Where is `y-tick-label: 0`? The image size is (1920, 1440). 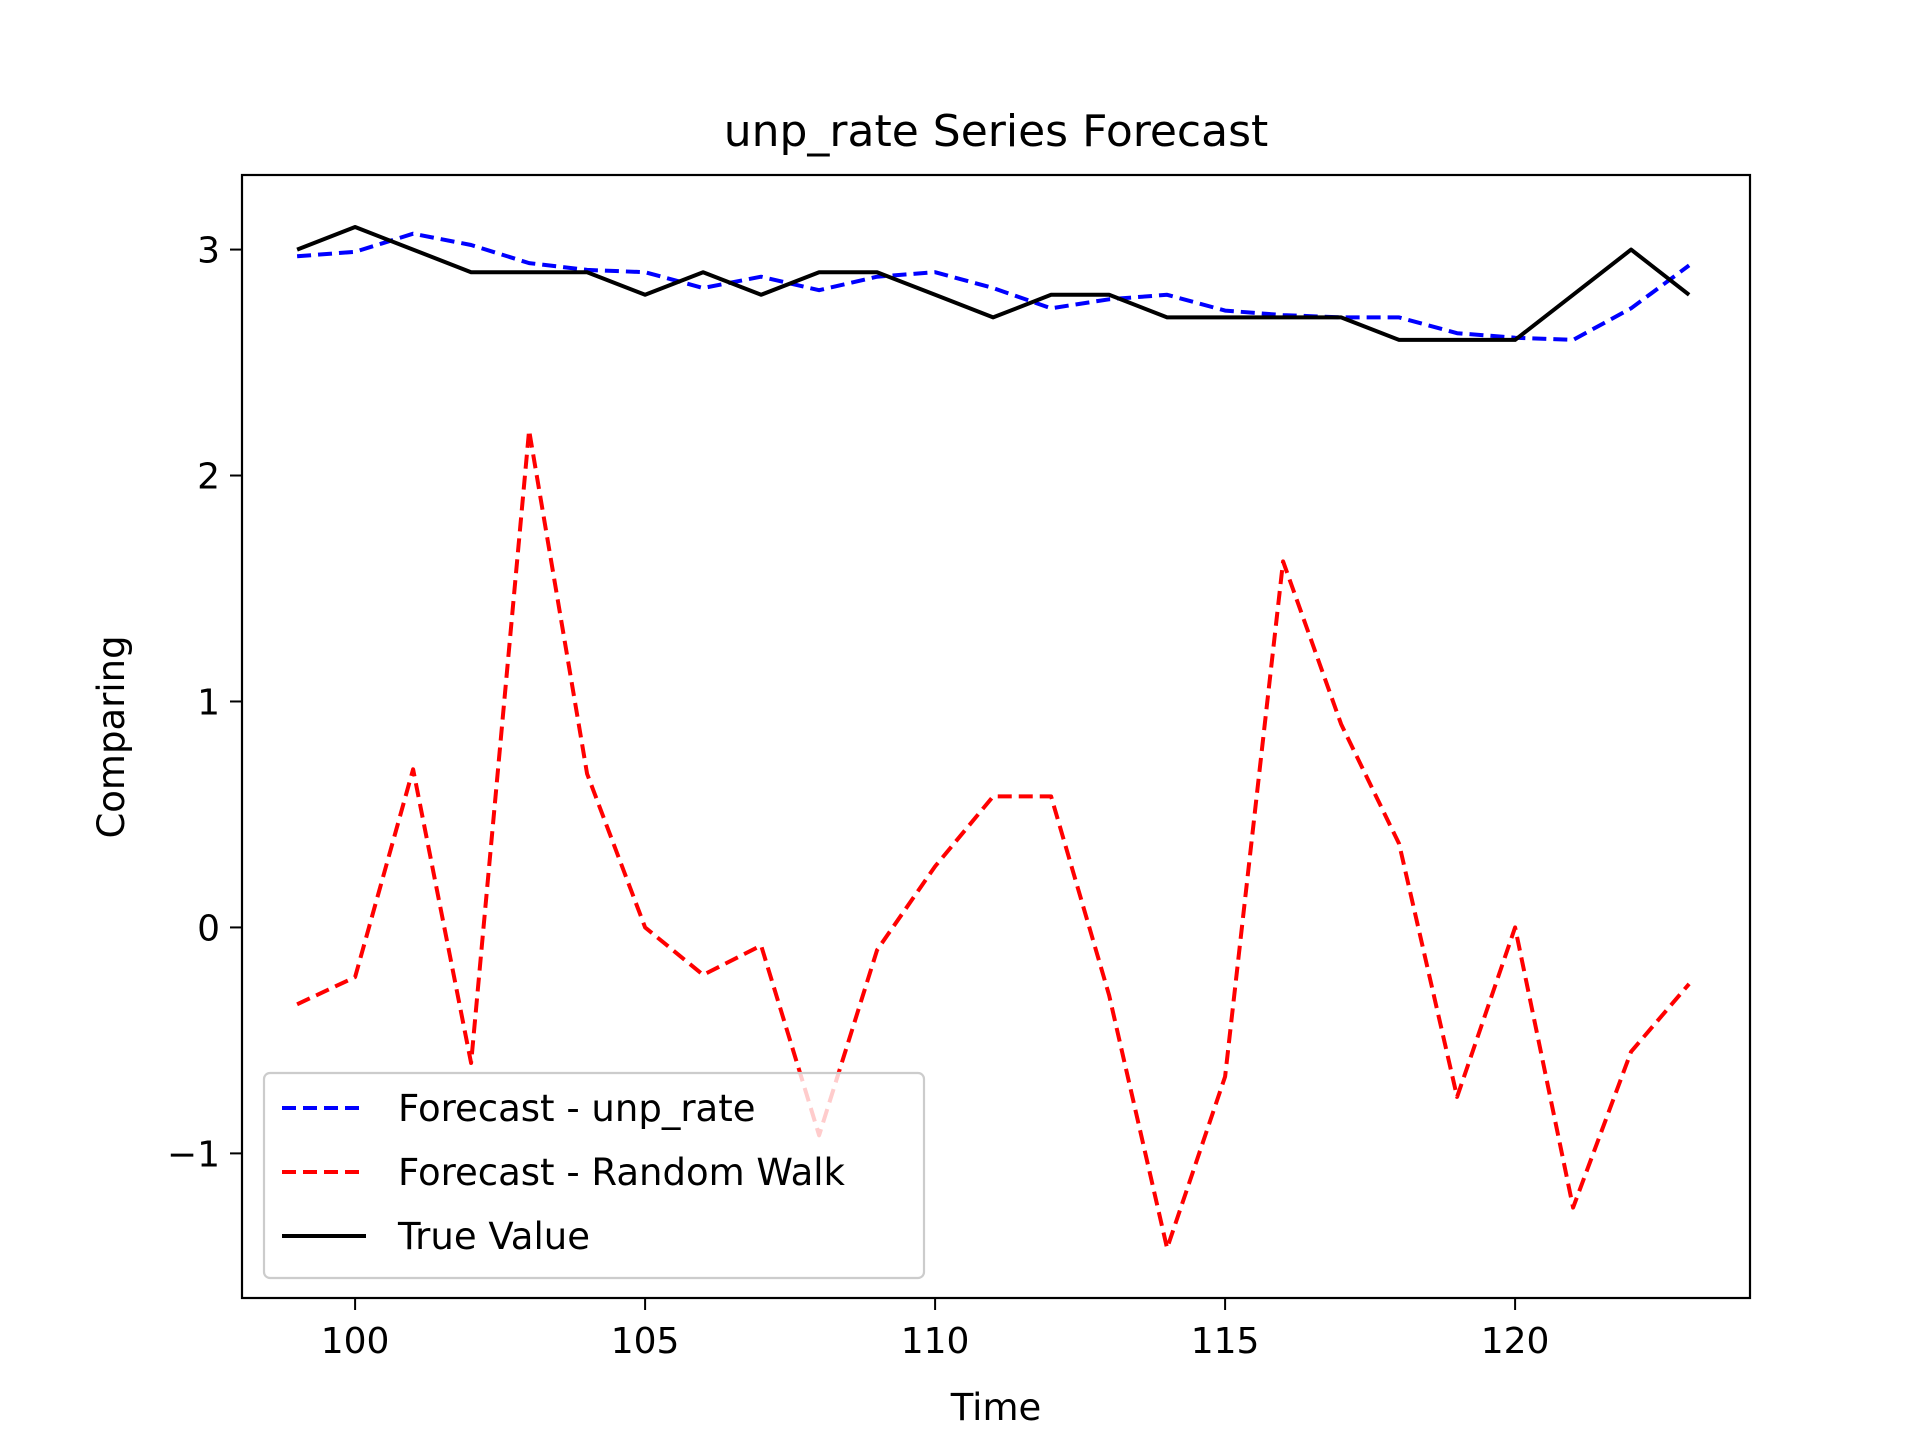
y-tick-label: 0 is located at coordinates (208, 928).